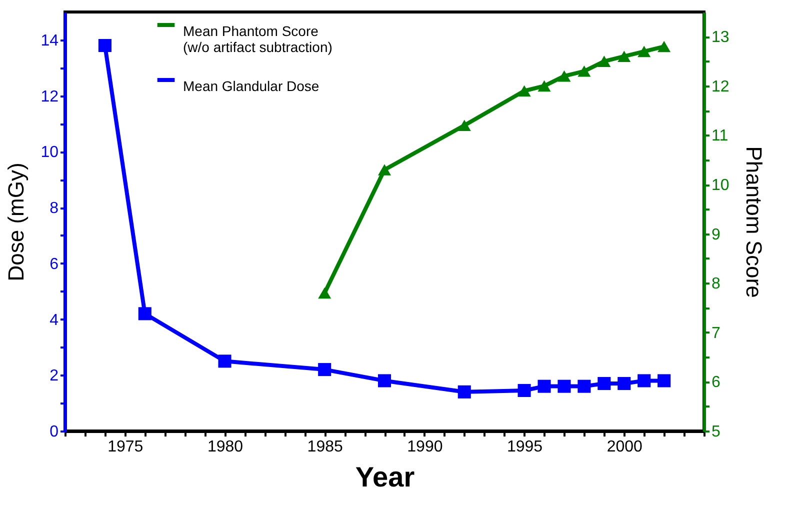 The width and height of the screenshot is (808, 531). Describe the element at coordinates (524, 447) in the screenshot. I see `x-tick-label: 1995` at that location.